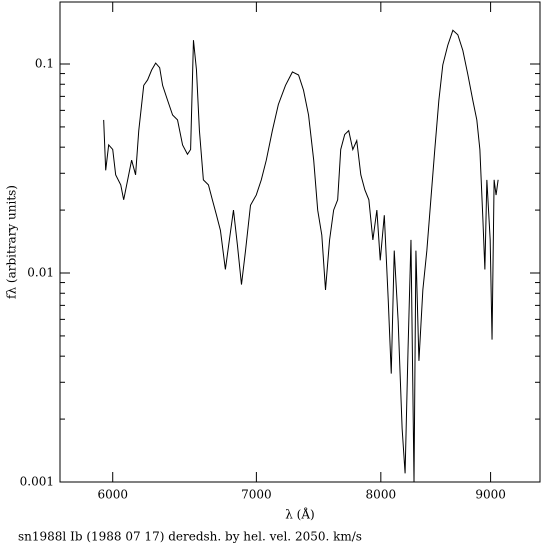  I want to click on x-axis-label: λ (Å), so click(299, 514).